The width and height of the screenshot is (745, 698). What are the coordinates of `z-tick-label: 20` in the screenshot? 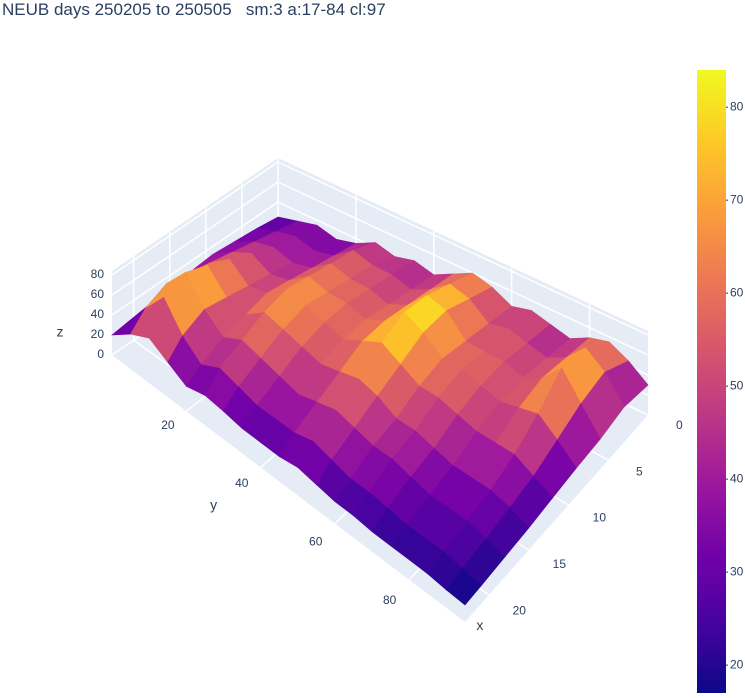 It's located at (98, 334).